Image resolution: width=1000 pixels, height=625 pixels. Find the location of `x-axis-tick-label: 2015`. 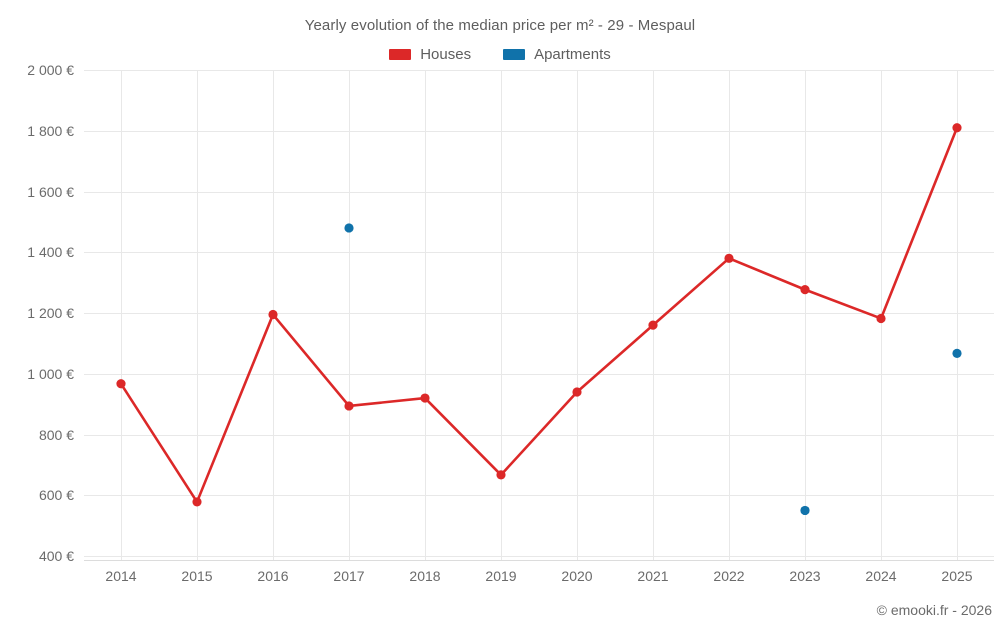

x-axis-tick-label: 2015 is located at coordinates (197, 576).